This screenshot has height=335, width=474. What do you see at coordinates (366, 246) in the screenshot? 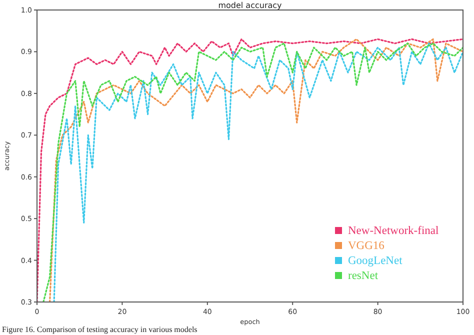
I see `legend-label: VGG16` at bounding box center [366, 246].